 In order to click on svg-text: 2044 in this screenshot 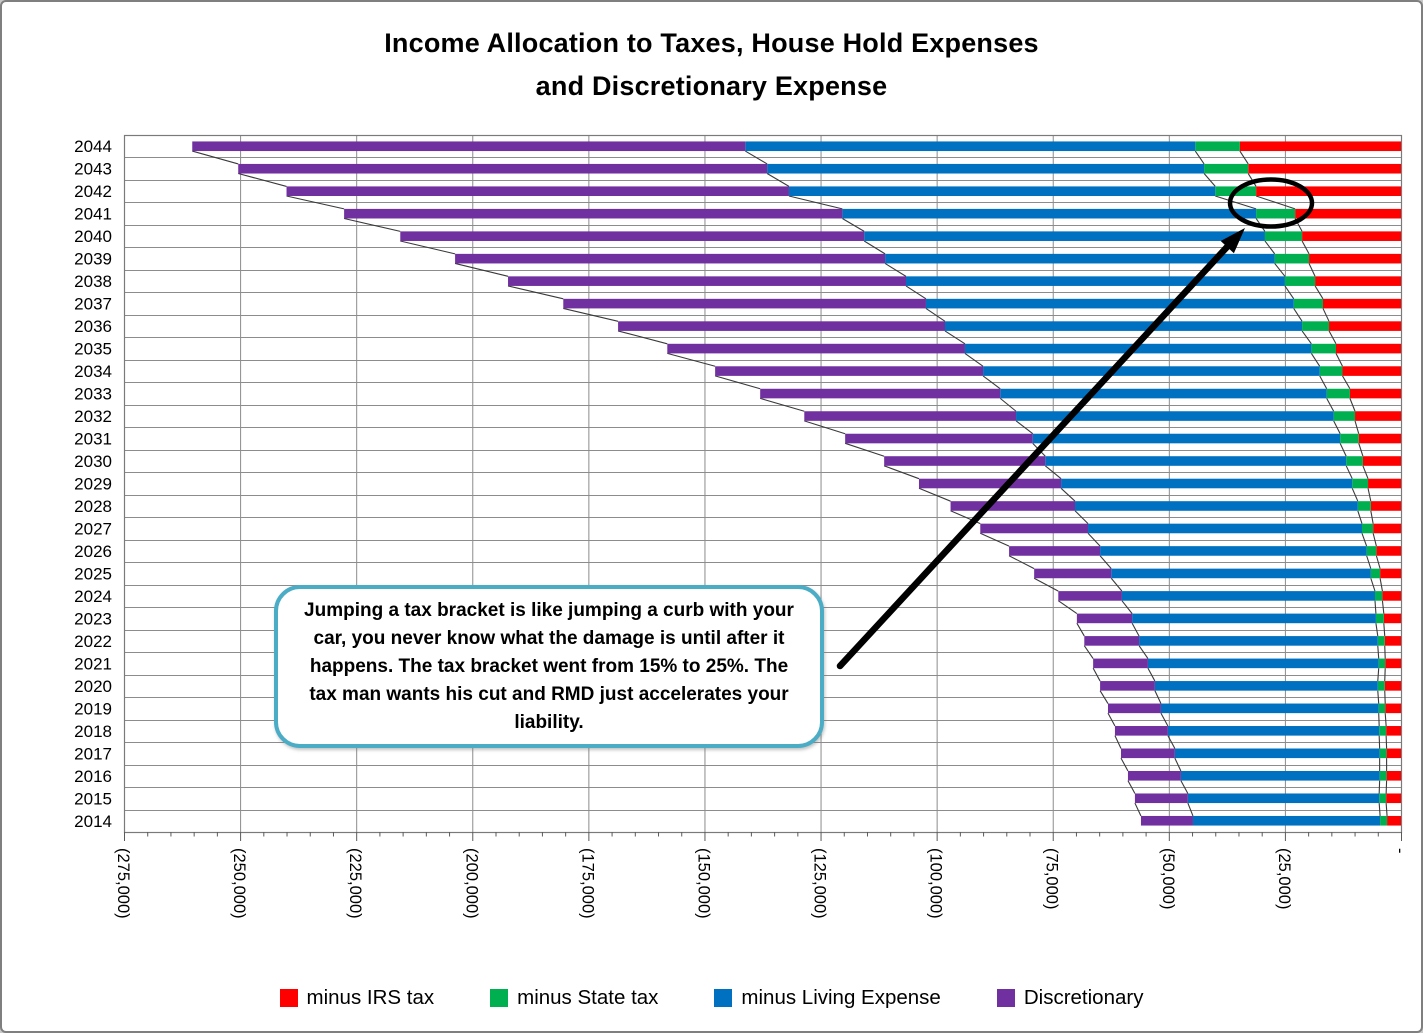, I will do `click(93, 146)`.